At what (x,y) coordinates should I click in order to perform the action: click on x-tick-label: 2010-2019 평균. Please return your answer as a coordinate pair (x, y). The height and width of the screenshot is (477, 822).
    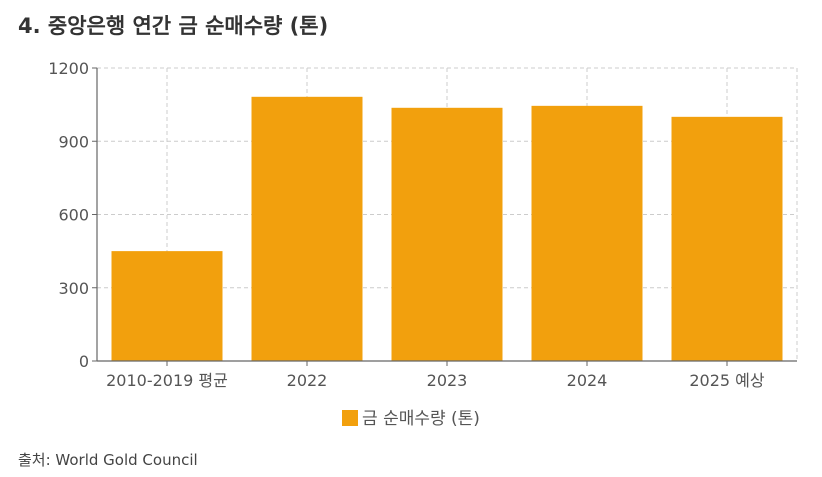
    Looking at the image, I should click on (167, 380).